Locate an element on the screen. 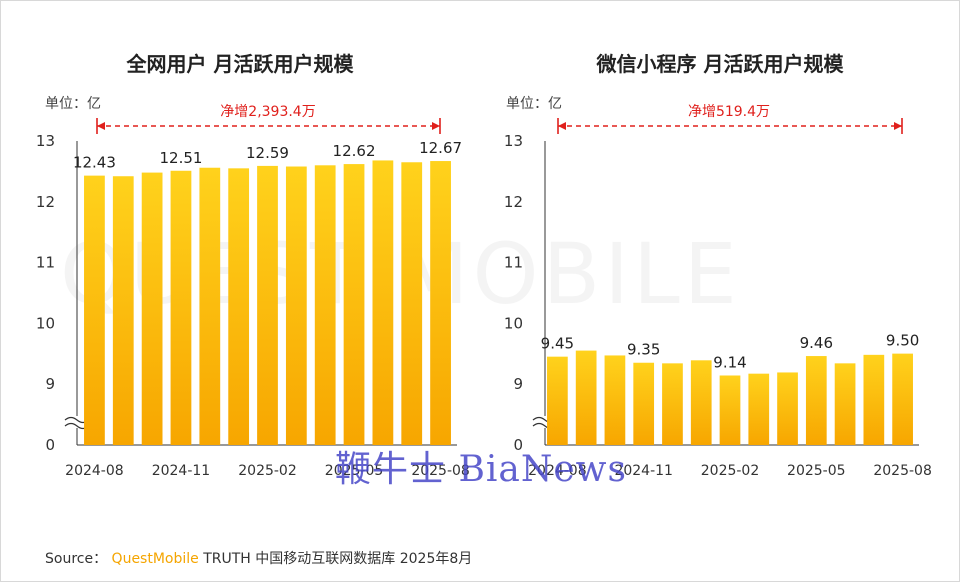 The image size is (960, 582). source-prefix: Source： is located at coordinates (76, 559).